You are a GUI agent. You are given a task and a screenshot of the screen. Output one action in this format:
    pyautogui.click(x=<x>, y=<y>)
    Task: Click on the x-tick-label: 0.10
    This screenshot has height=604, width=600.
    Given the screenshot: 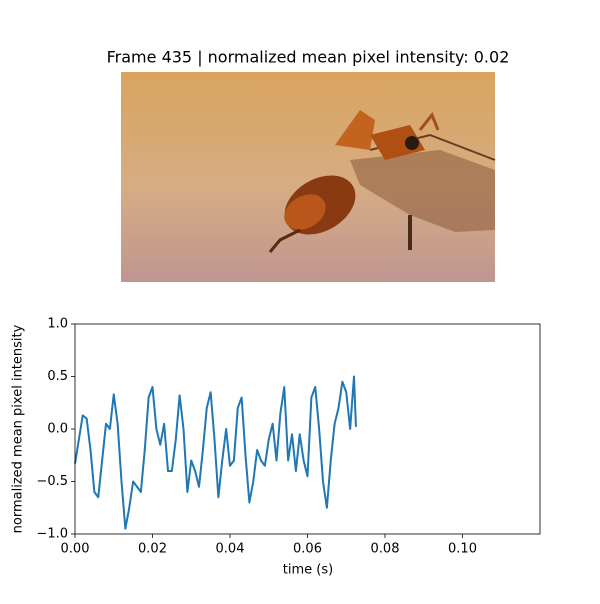 What is the action you would take?
    pyautogui.click(x=462, y=549)
    